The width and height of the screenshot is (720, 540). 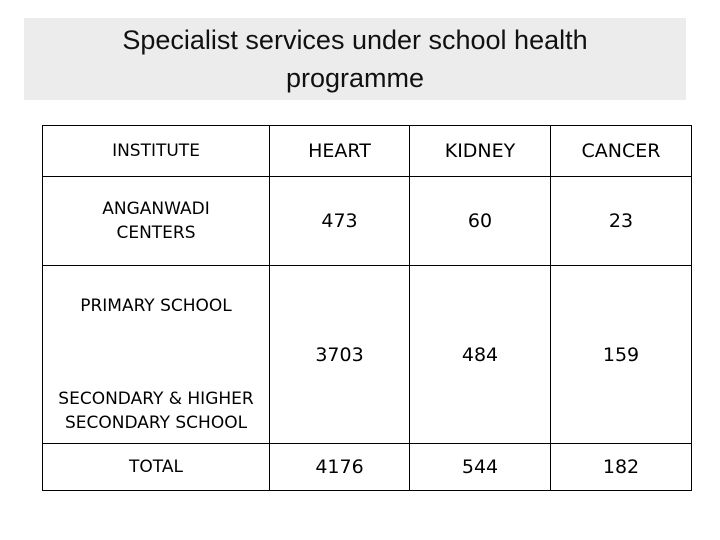 What do you see at coordinates (339, 221) in the screenshot?
I see `cell-heart-anganwadi: 473` at bounding box center [339, 221].